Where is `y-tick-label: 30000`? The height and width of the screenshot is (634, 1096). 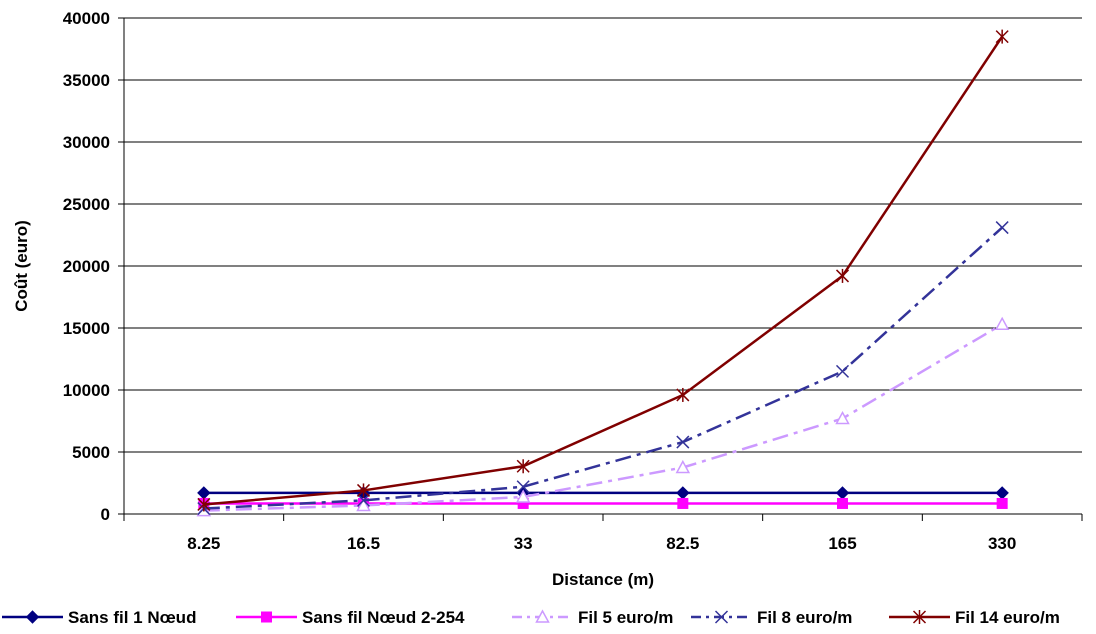
y-tick-label: 30000 is located at coordinates (86, 142).